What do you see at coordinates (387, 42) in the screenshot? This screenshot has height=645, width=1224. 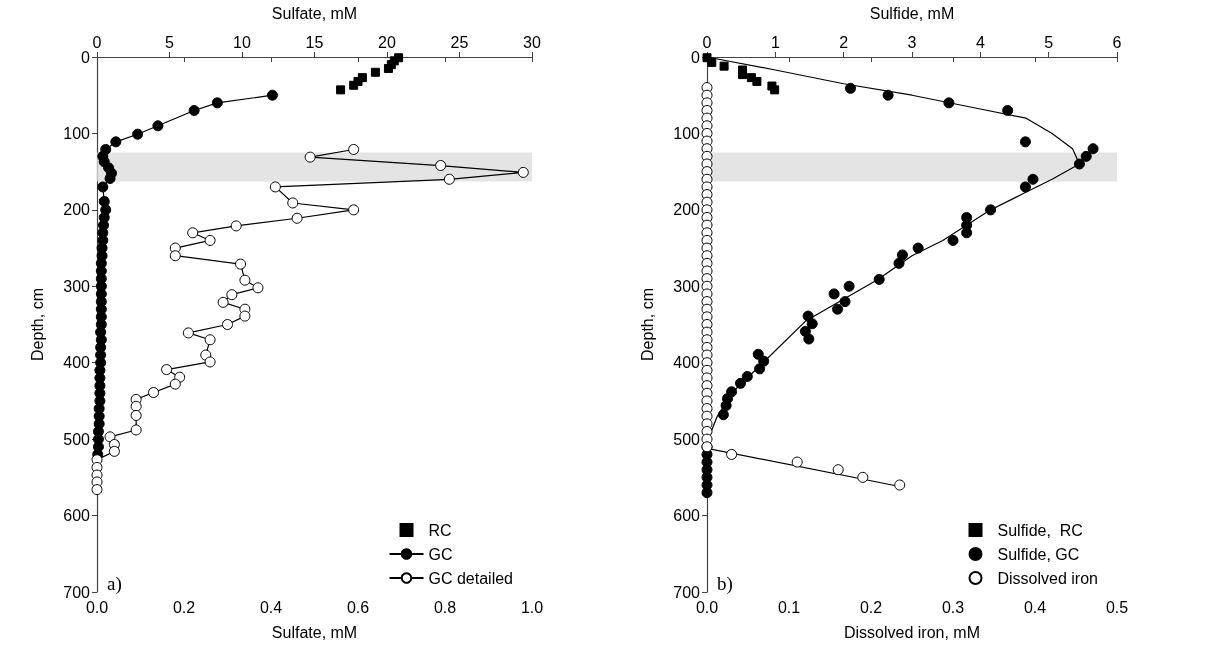 I see `x2-tick-label: 20` at bounding box center [387, 42].